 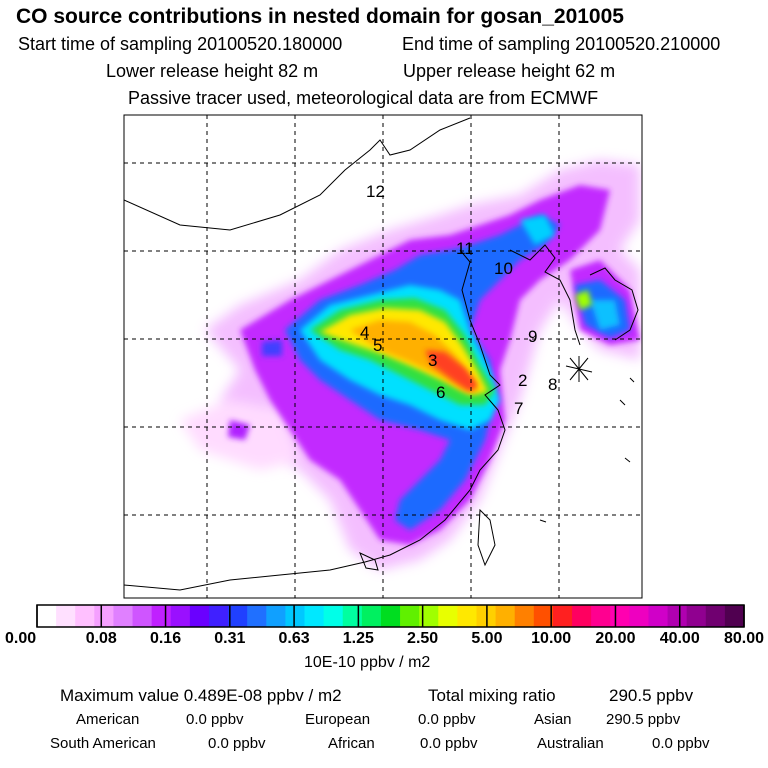 What do you see at coordinates (579, 369) in the screenshot?
I see `receptor-marker` at bounding box center [579, 369].